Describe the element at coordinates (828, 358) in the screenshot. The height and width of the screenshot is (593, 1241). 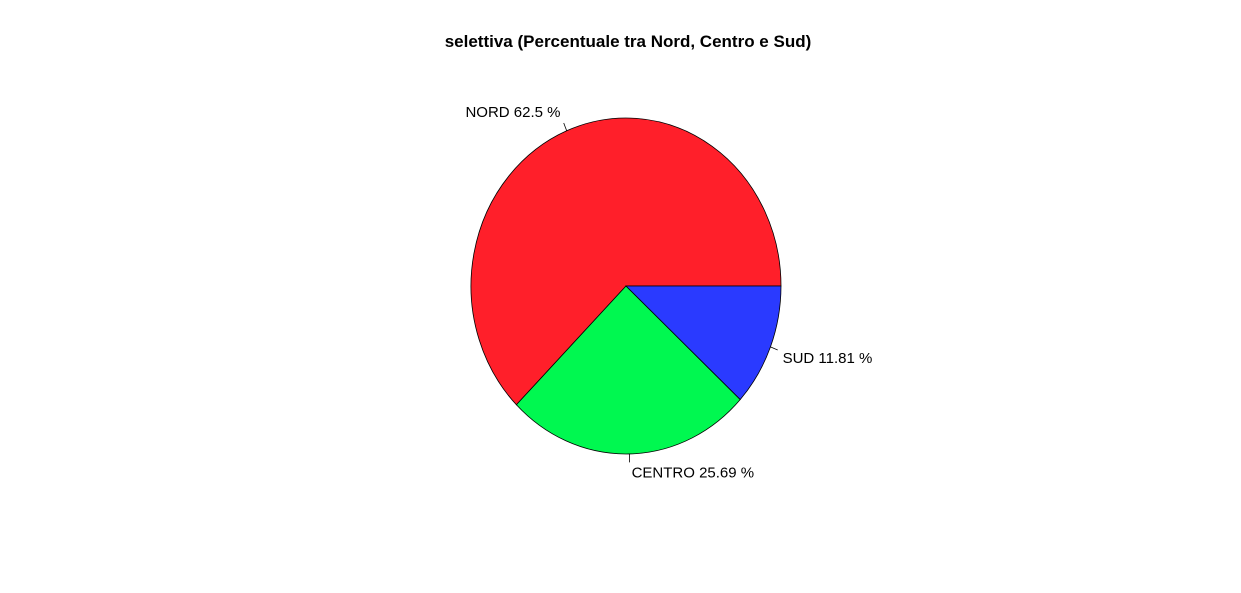
I see `pie-label-sud: SUD 11.81 %` at that location.